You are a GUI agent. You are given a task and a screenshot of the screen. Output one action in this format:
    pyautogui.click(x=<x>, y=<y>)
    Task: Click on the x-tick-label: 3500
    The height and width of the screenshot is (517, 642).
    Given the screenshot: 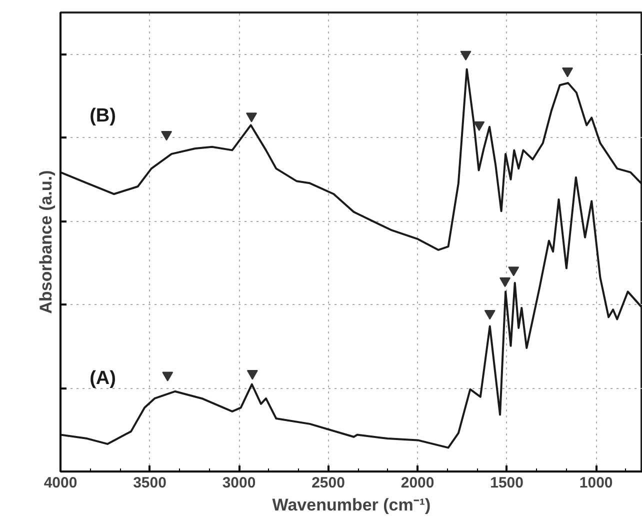 What is the action you would take?
    pyautogui.click(x=149, y=483)
    